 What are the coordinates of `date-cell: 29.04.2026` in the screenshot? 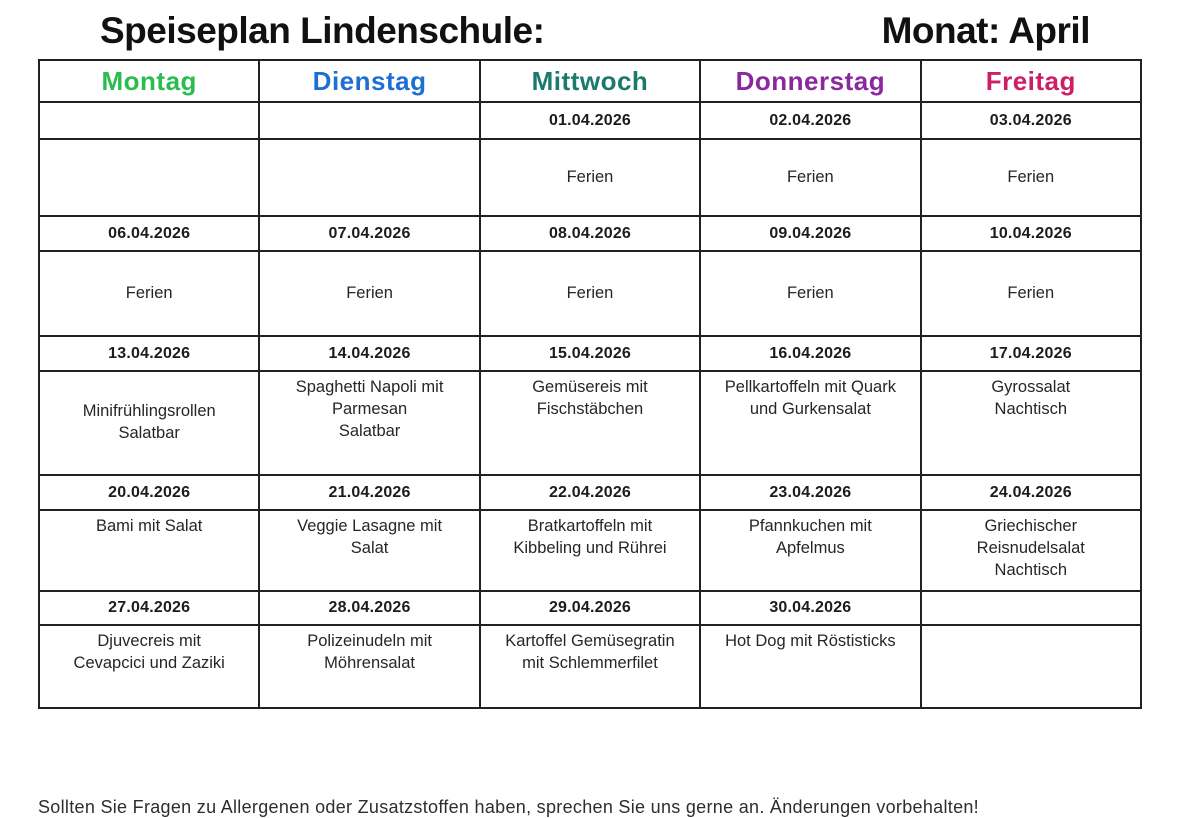 It's located at (590, 608).